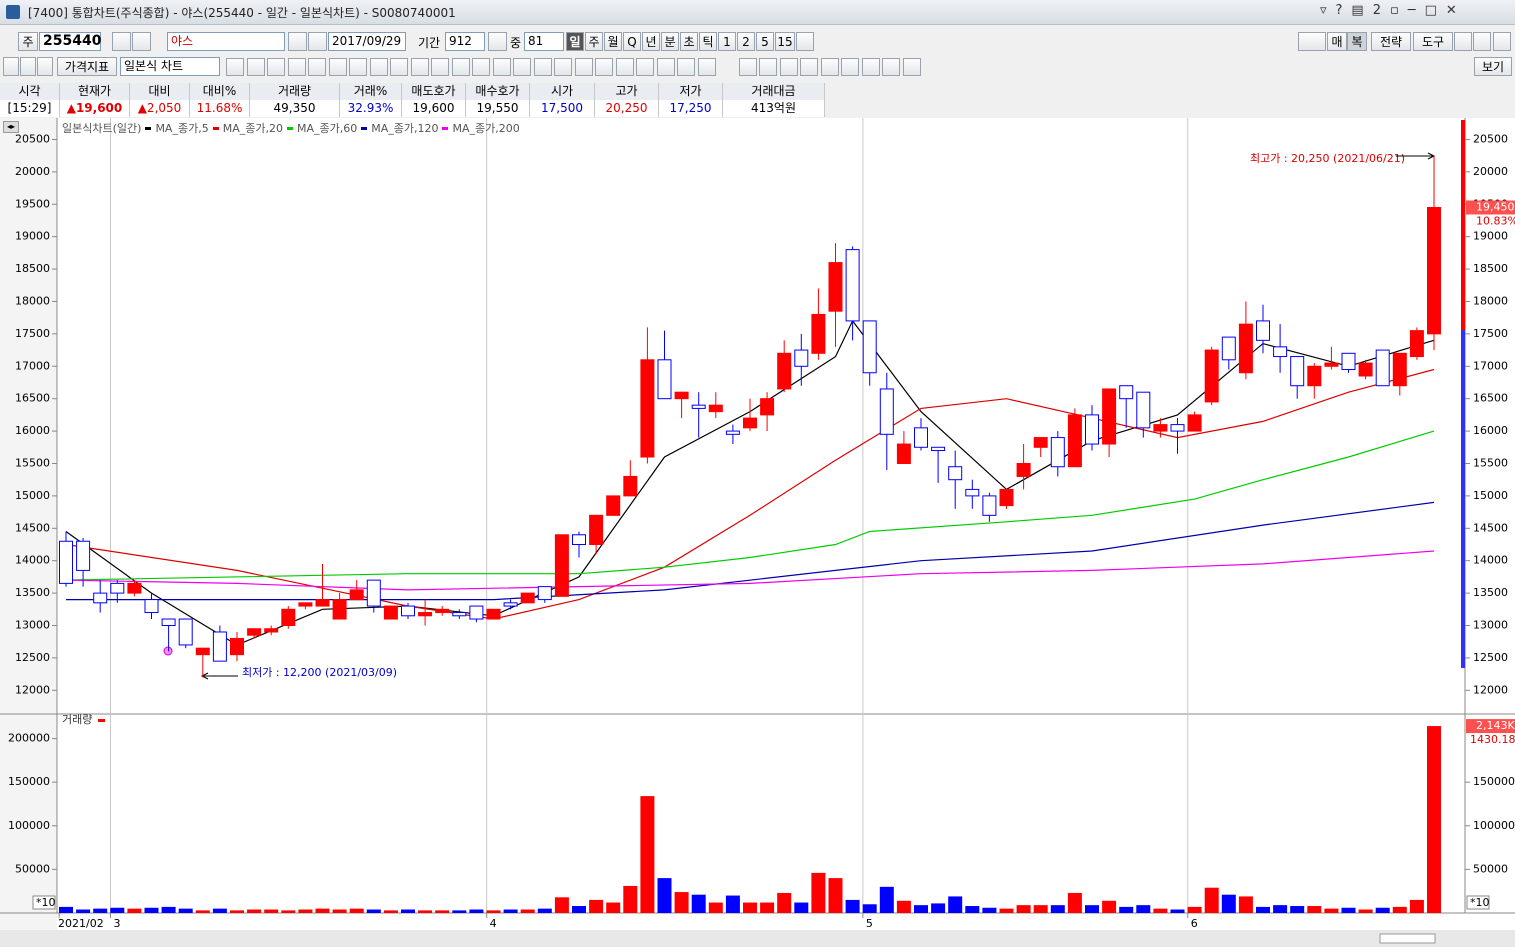 The image size is (1515, 947). What do you see at coordinates (46, 902) in the screenshot?
I see `volume-multiplier: *10` at bounding box center [46, 902].